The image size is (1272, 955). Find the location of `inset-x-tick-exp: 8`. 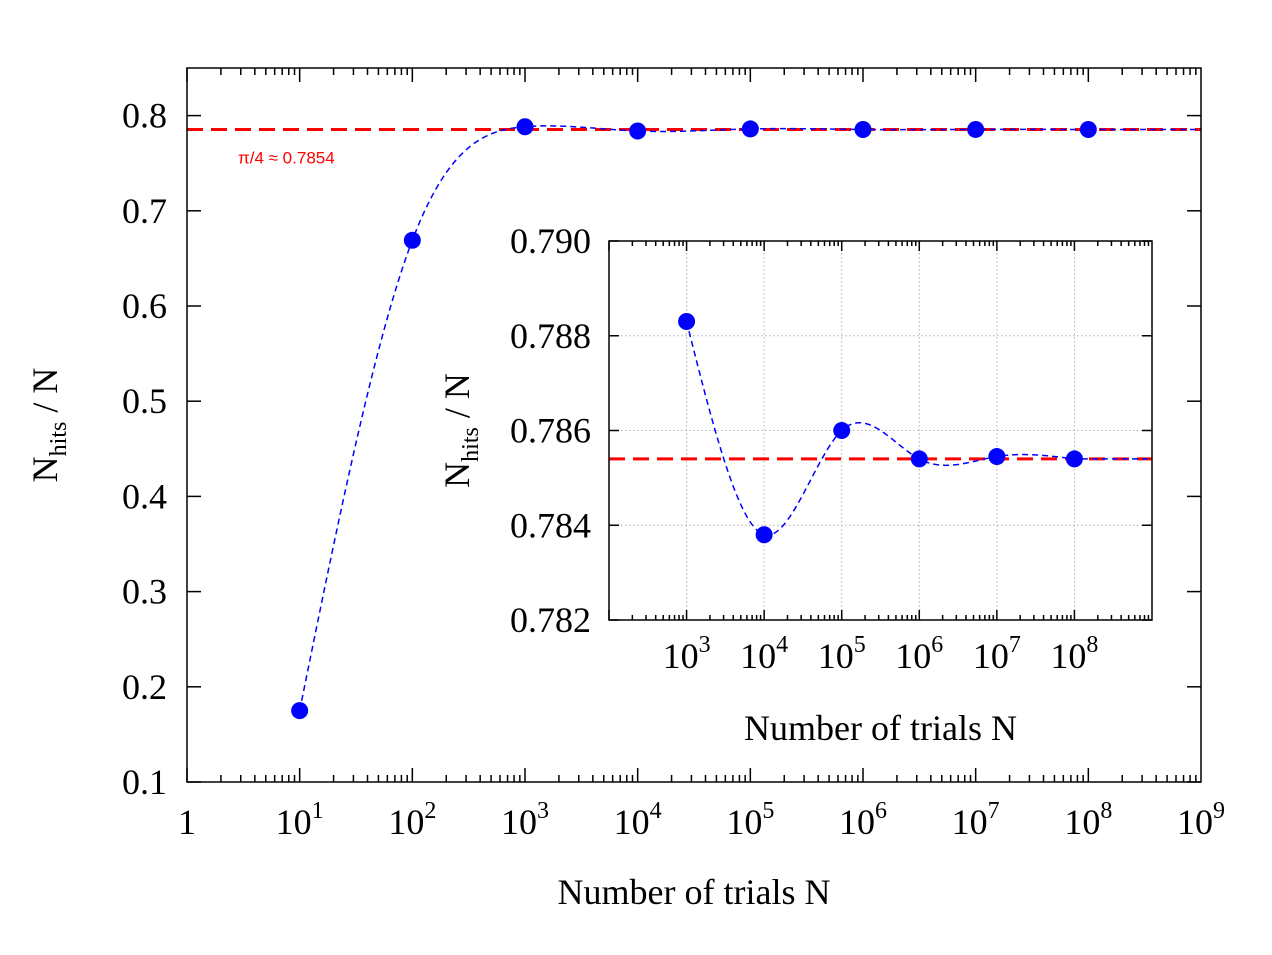

inset-x-tick-exp: 8 is located at coordinates (1092, 645).